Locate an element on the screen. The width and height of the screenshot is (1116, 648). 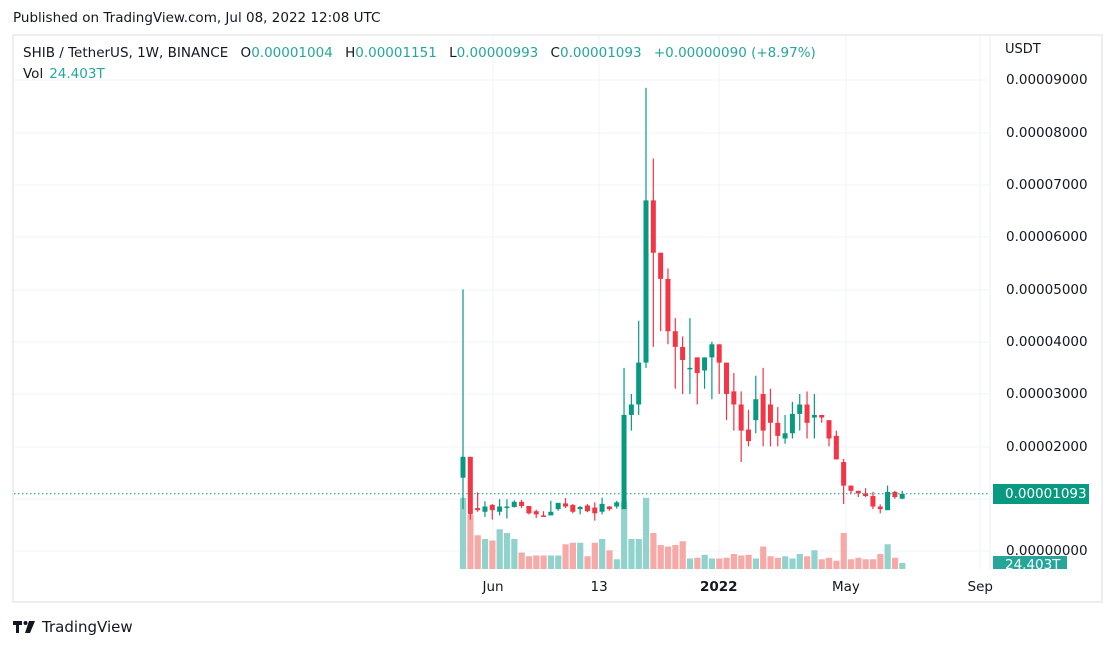
time-tick: 13 is located at coordinates (599, 587).